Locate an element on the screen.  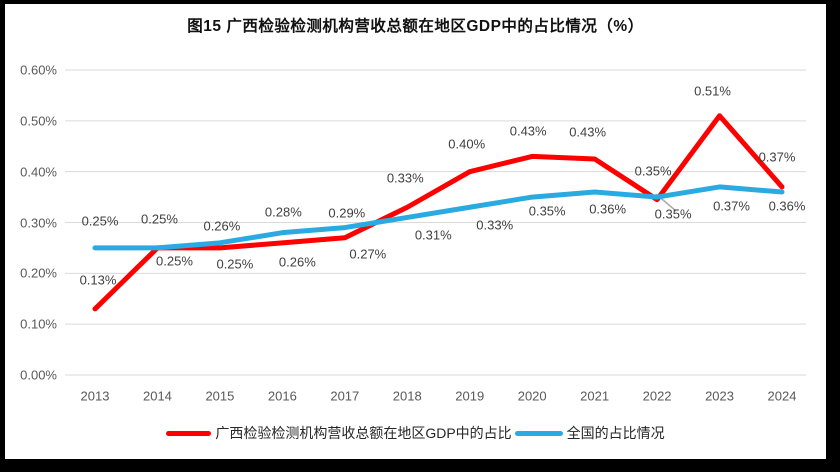
guangxi-data-label: 0.33% is located at coordinates (405, 178).